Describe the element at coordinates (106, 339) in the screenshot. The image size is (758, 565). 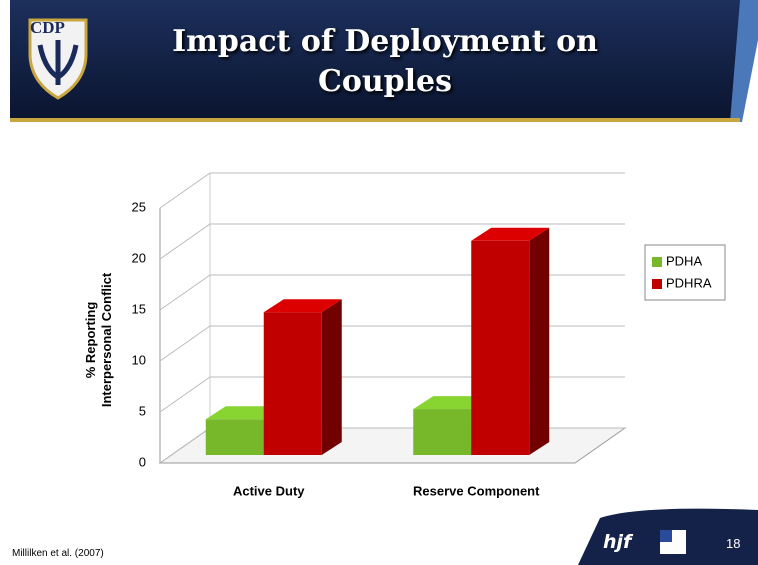
I see `y-axis-label-line: Interpersonal Conflict` at that location.